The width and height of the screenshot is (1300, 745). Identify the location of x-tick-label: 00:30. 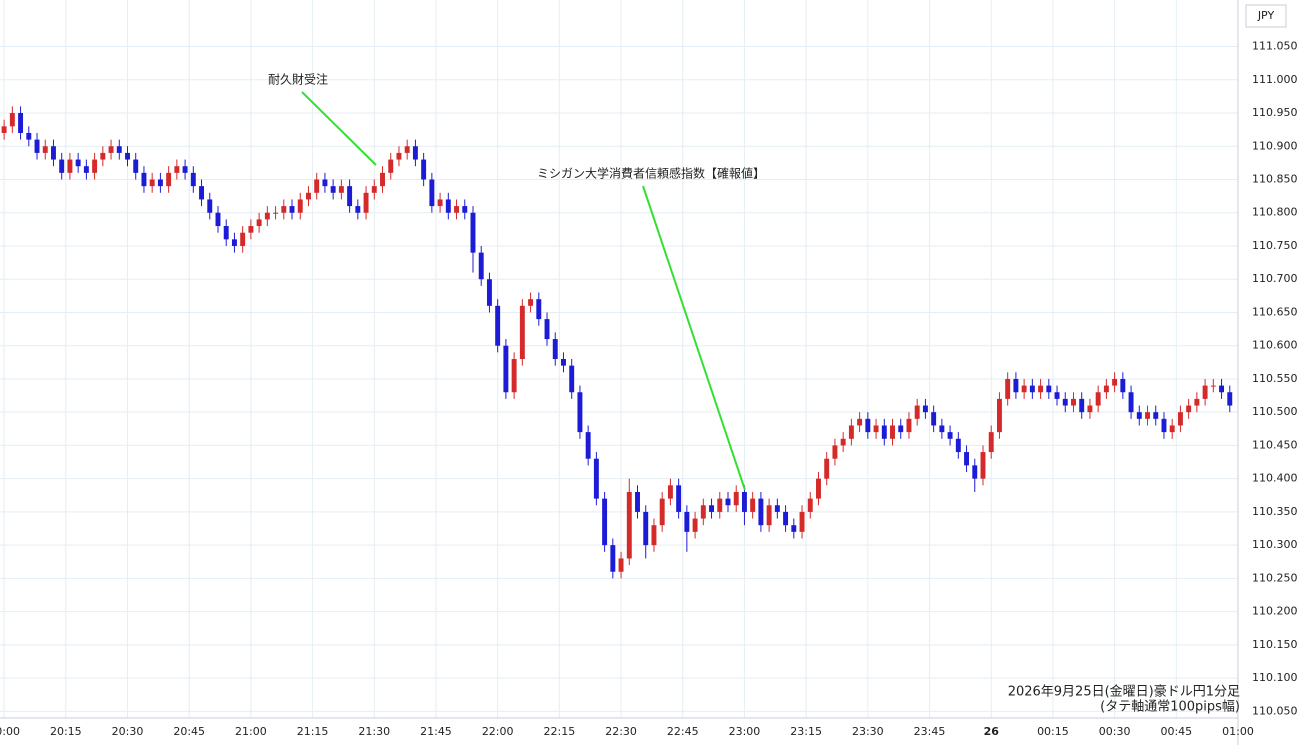
(1115, 731).